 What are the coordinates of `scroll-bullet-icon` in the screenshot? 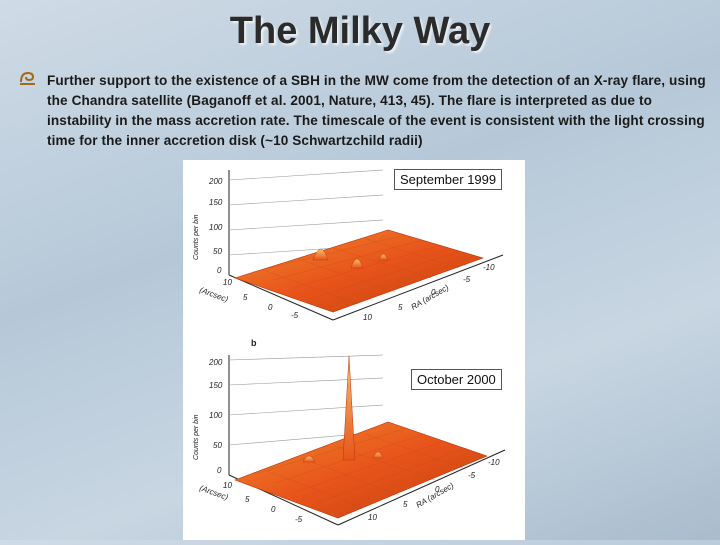 It's located at (28, 78).